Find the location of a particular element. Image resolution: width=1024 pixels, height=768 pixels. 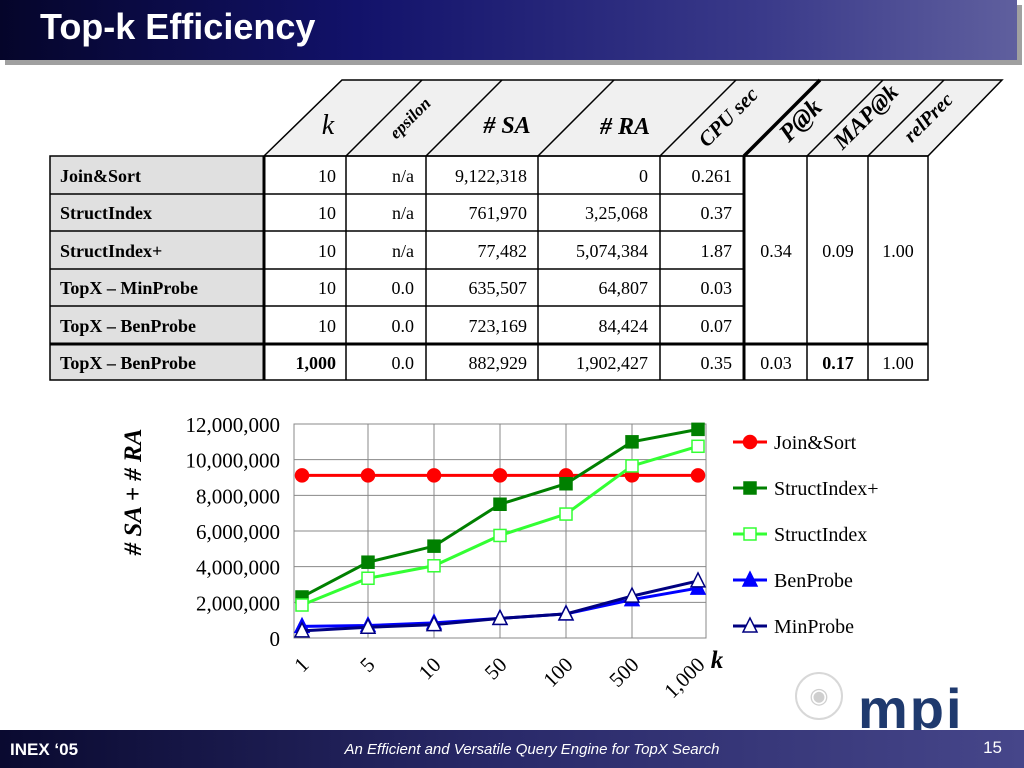

cell-ra: 1,902,427 is located at coordinates (612, 363).